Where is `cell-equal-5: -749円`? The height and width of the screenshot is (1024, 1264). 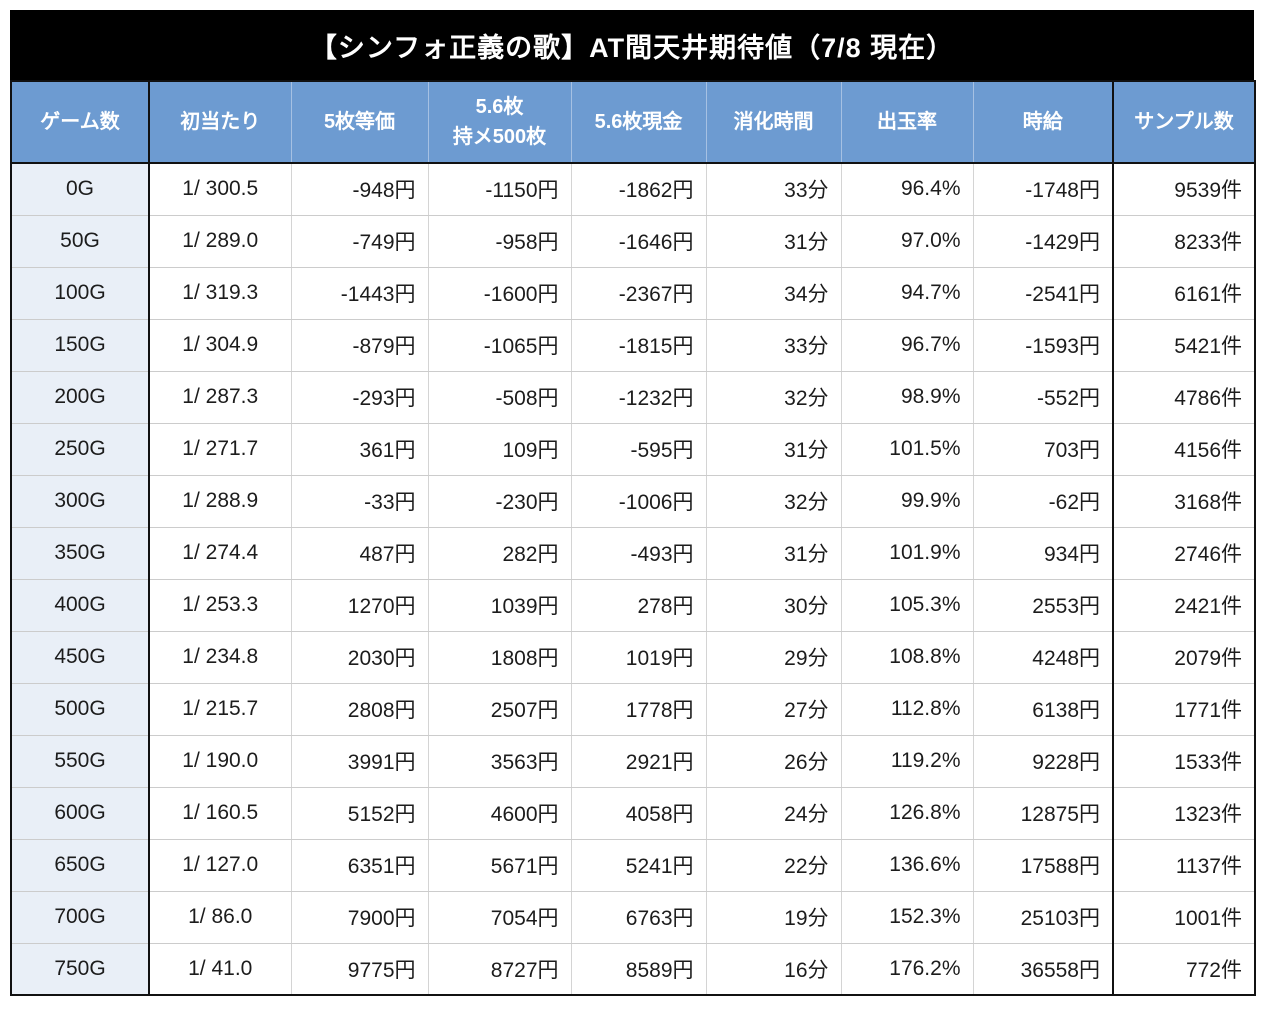
cell-equal-5: -749円 is located at coordinates (360, 241).